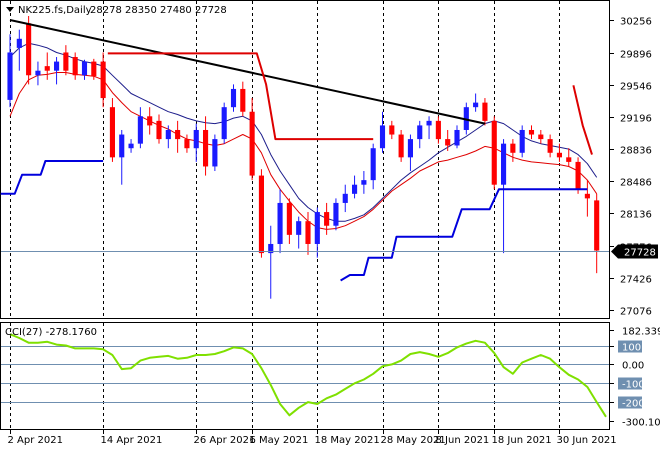  I want to click on last-price-marker: 27728, so click(634, 251).